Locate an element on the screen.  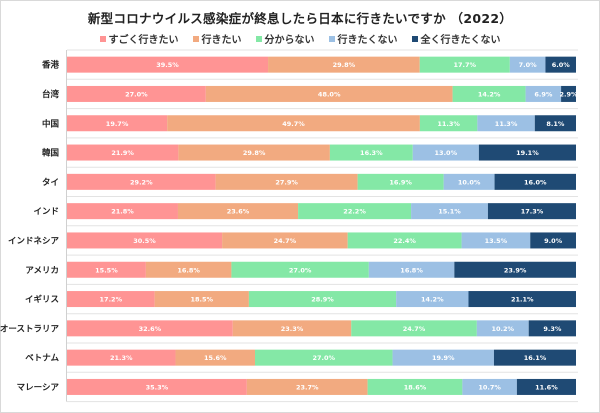
chart-title: 新型コロナウイルス感染症が終息したら日本に行きたいですか （2022） is located at coordinates (300, 18).